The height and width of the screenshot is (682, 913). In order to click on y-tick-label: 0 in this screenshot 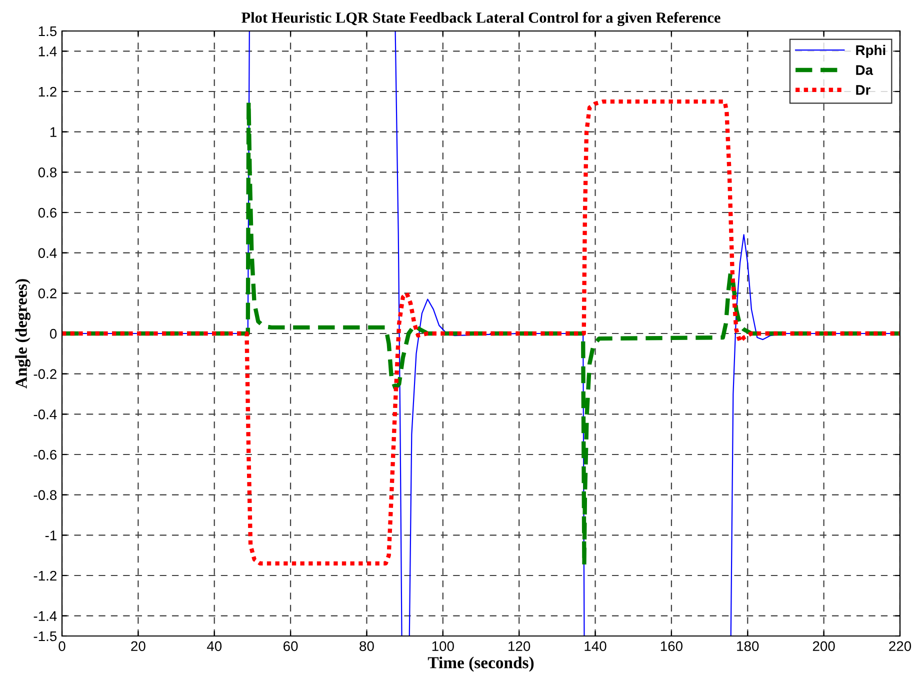, I will do `click(53, 333)`.